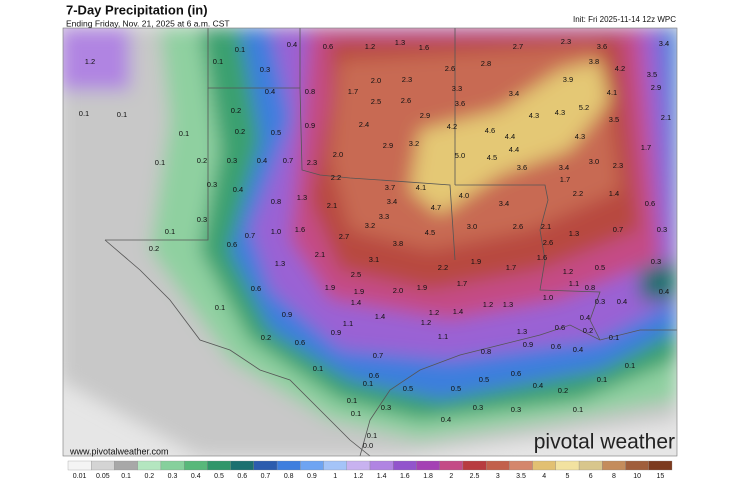 The width and height of the screenshot is (729, 486). Describe the element at coordinates (660, 476) in the screenshot. I see `colorbar-label: 15` at that location.